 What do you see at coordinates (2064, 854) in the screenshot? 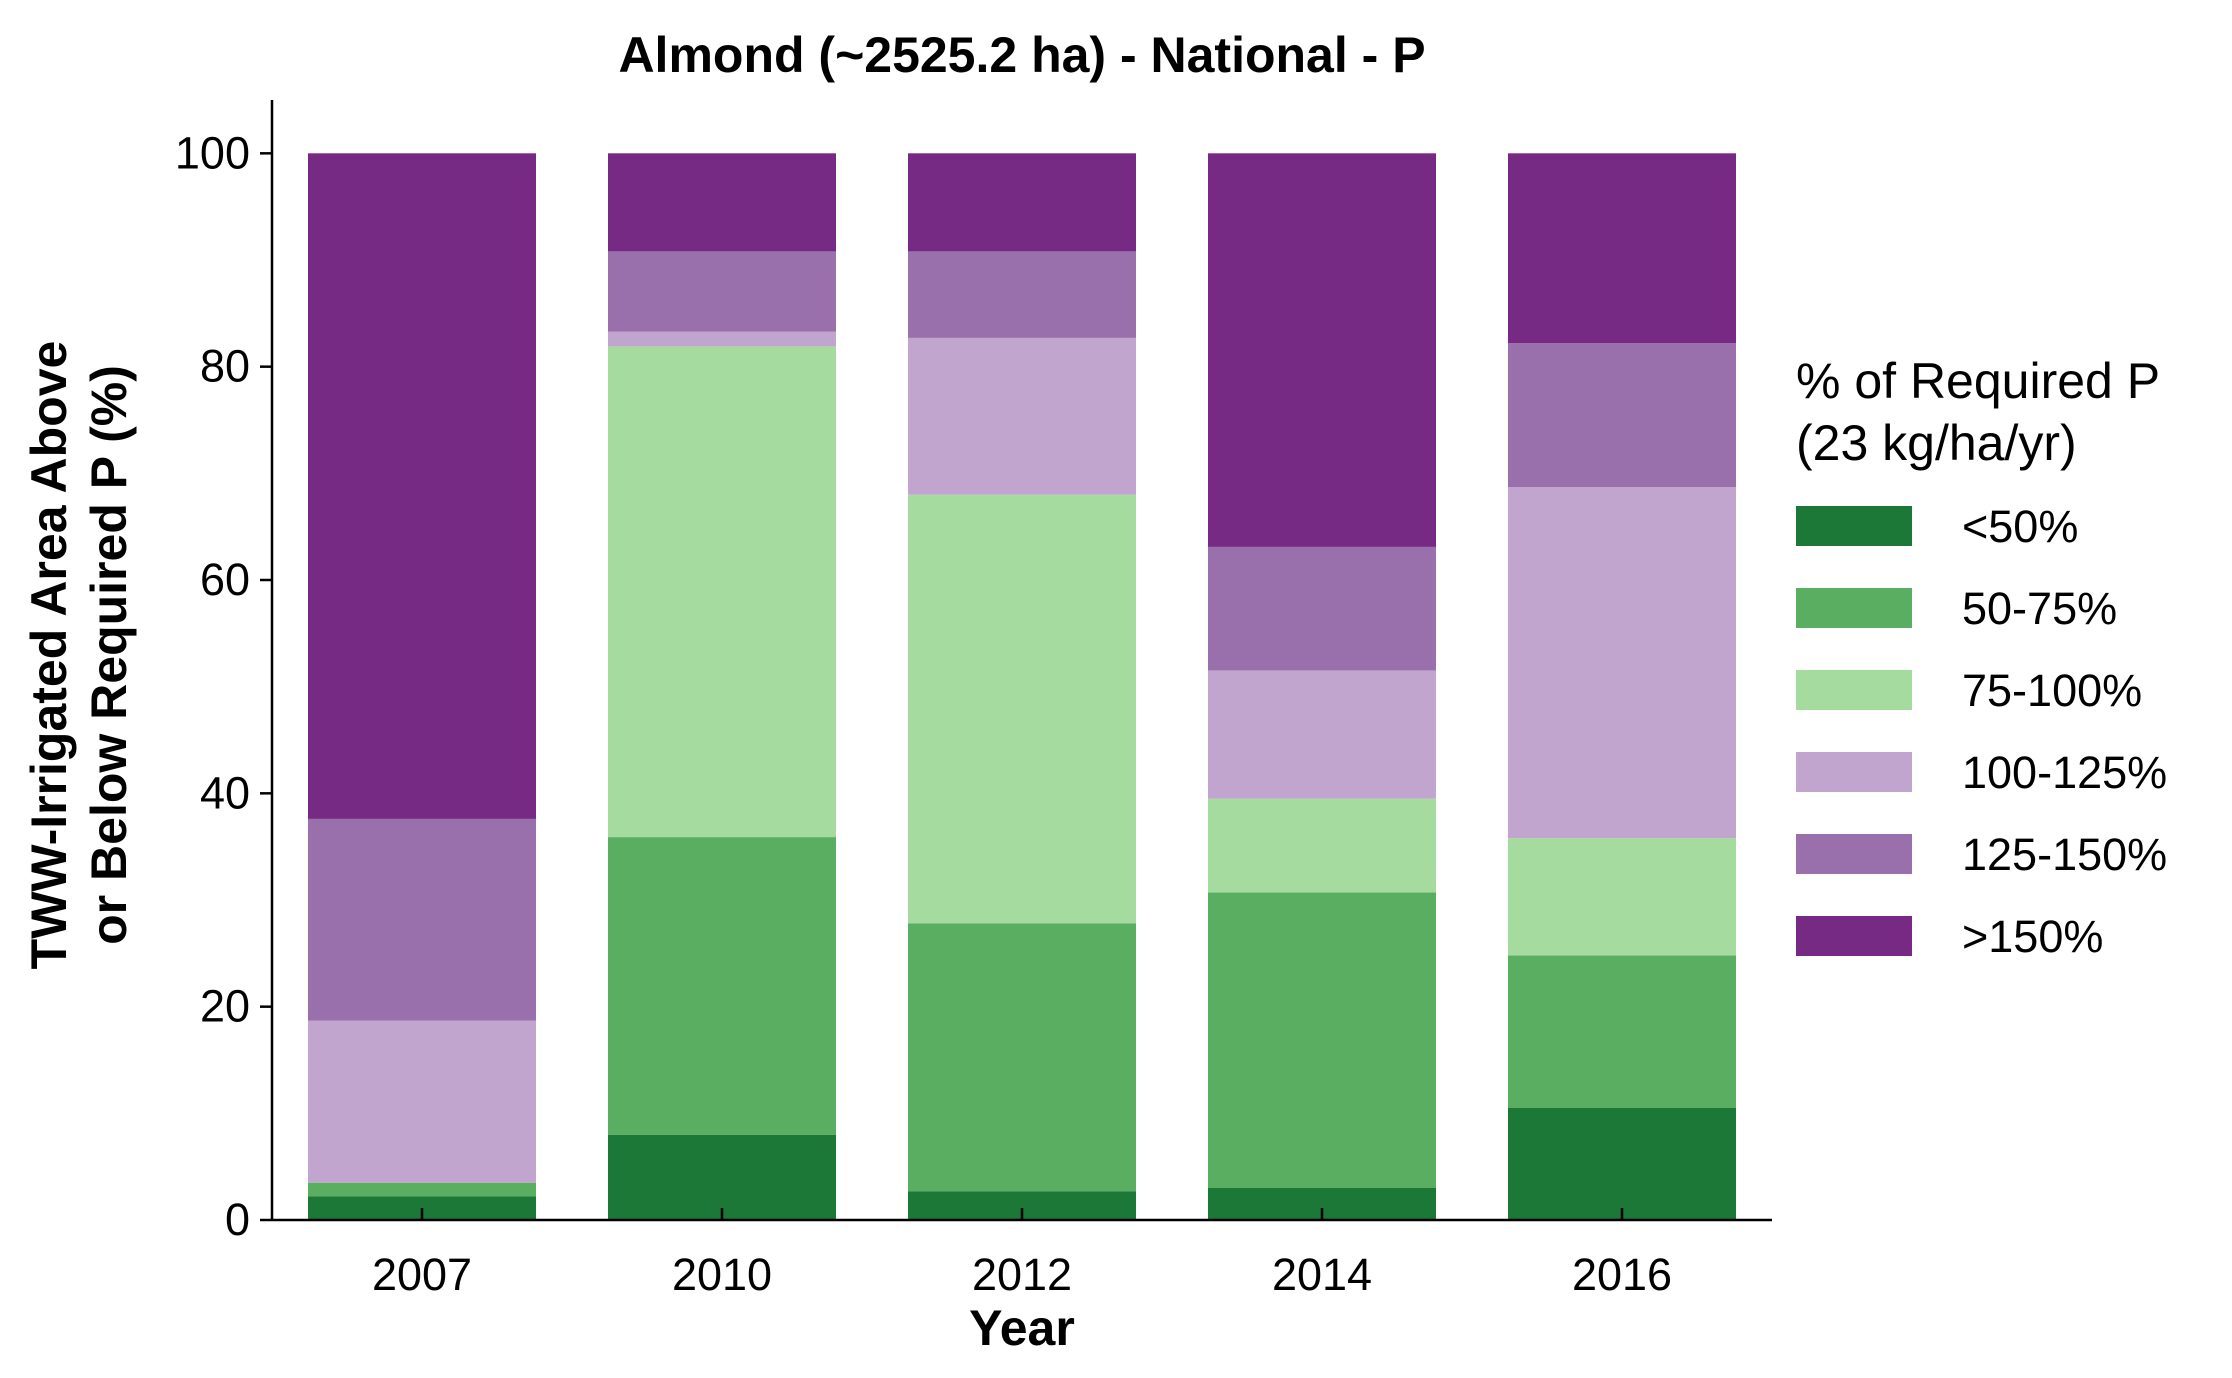
I see `legend-label: 125-150%` at bounding box center [2064, 854].